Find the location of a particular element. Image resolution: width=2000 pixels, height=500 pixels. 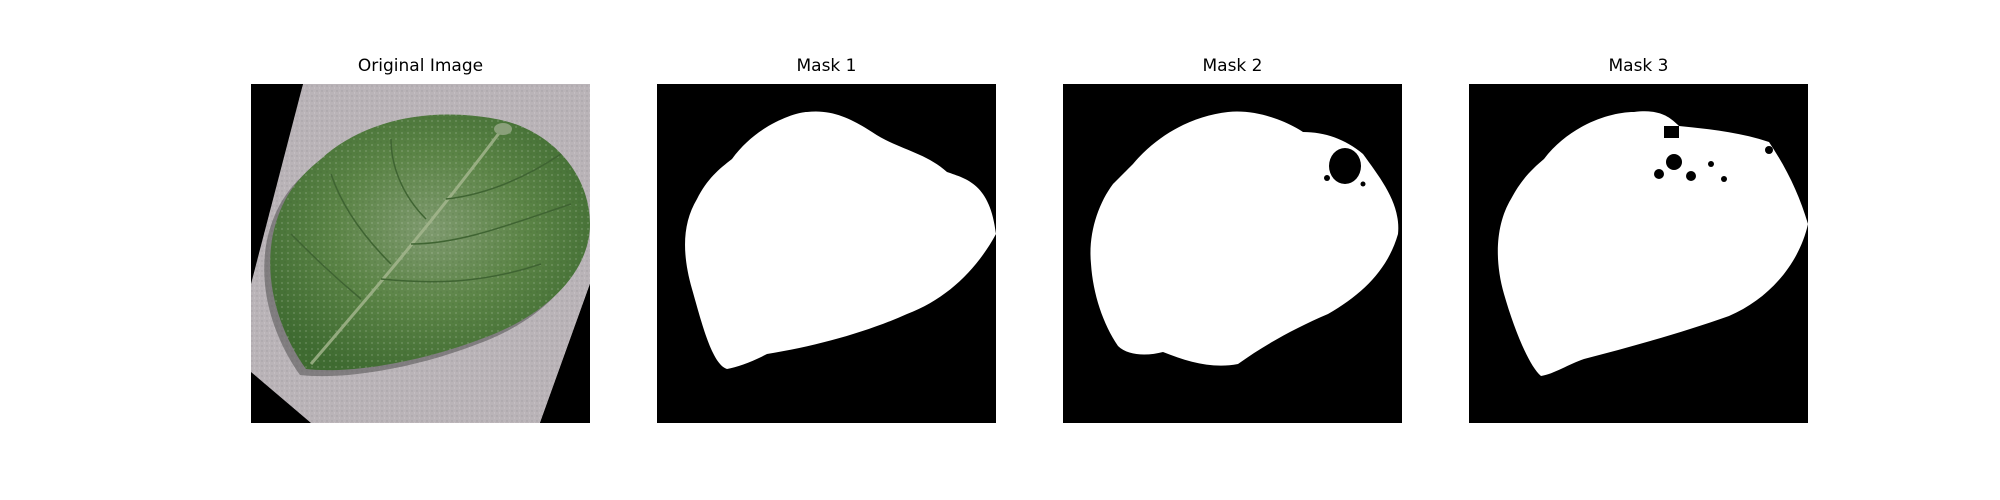

panel-mask-3: Mask 3 is located at coordinates (1638, 239).